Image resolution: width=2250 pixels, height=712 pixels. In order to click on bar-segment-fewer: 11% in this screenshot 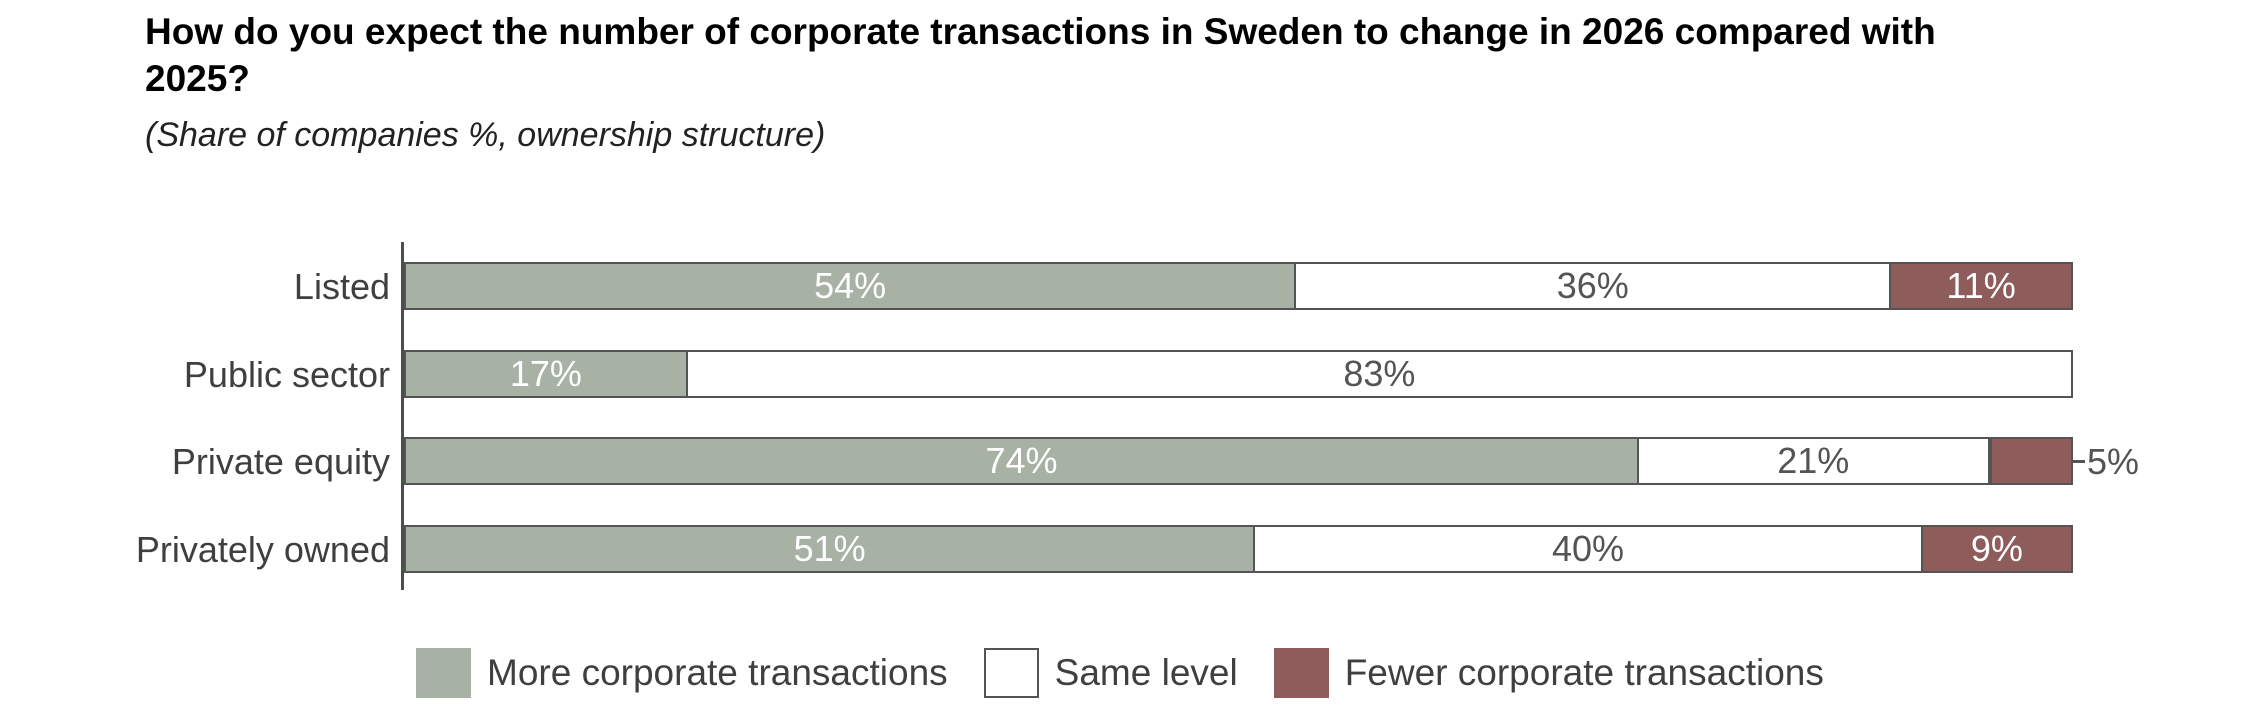, I will do `click(1982, 286)`.